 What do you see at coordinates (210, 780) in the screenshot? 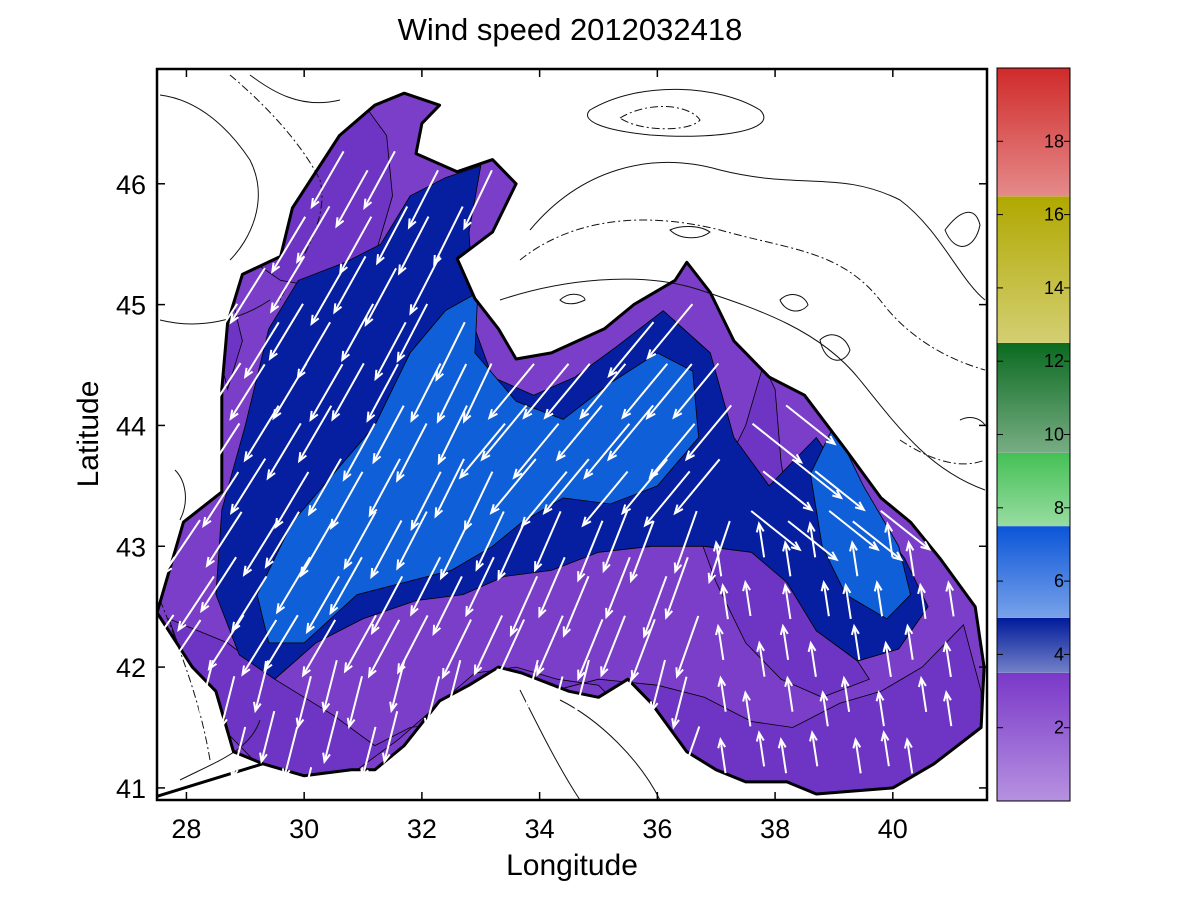
I see `coastline-path` at bounding box center [210, 780].